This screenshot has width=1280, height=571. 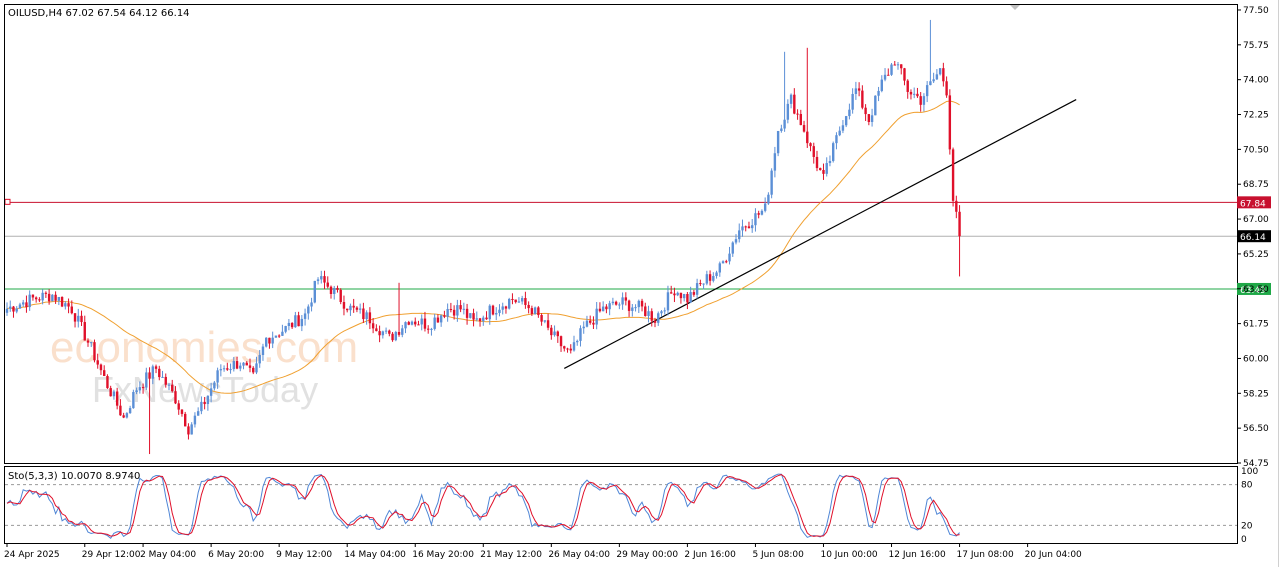 What do you see at coordinates (511, 555) in the screenshot?
I see `x-tick-label: 21 May 12:00` at bounding box center [511, 555].